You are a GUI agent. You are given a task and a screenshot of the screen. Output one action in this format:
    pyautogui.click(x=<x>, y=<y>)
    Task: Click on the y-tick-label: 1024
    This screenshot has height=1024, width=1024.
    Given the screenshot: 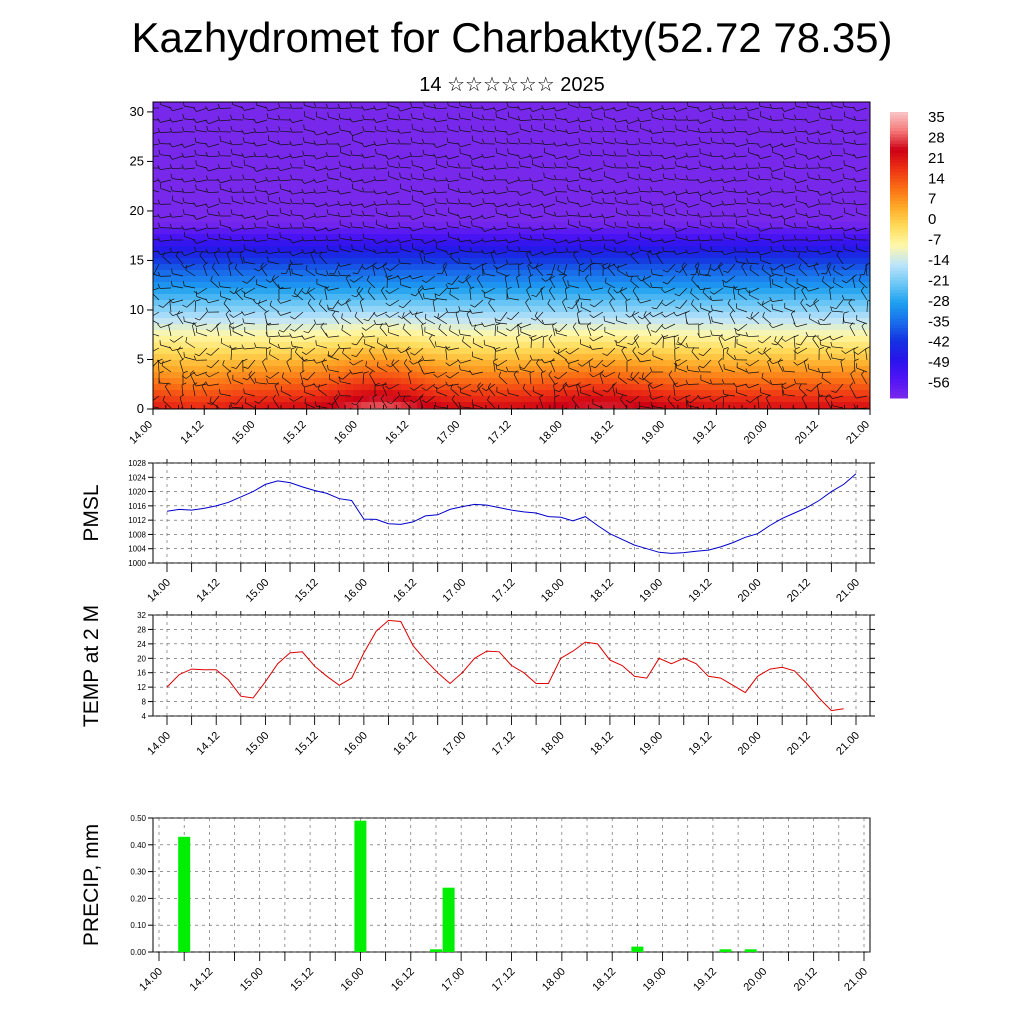 What is the action you would take?
    pyautogui.click(x=137, y=477)
    